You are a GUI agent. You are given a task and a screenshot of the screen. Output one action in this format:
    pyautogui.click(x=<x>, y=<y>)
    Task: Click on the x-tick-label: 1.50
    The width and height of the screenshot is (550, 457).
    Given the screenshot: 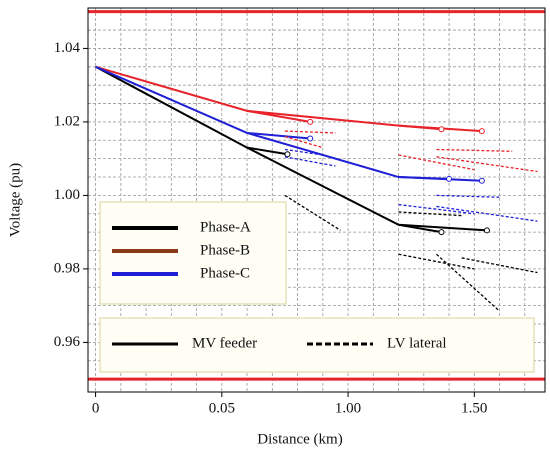 What is the action you would take?
    pyautogui.click(x=474, y=408)
    